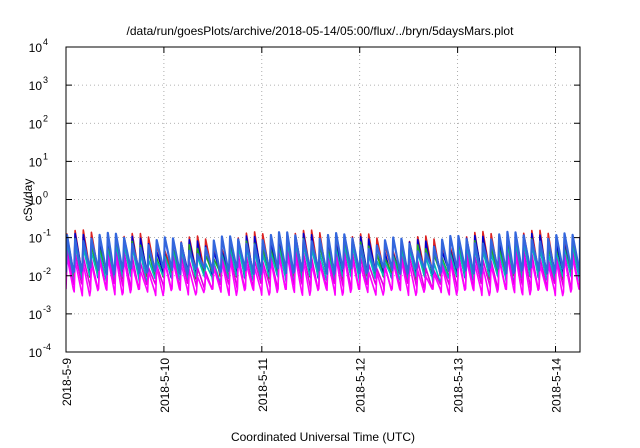  I want to click on y-tick-exponent: 0, so click(45, 195).